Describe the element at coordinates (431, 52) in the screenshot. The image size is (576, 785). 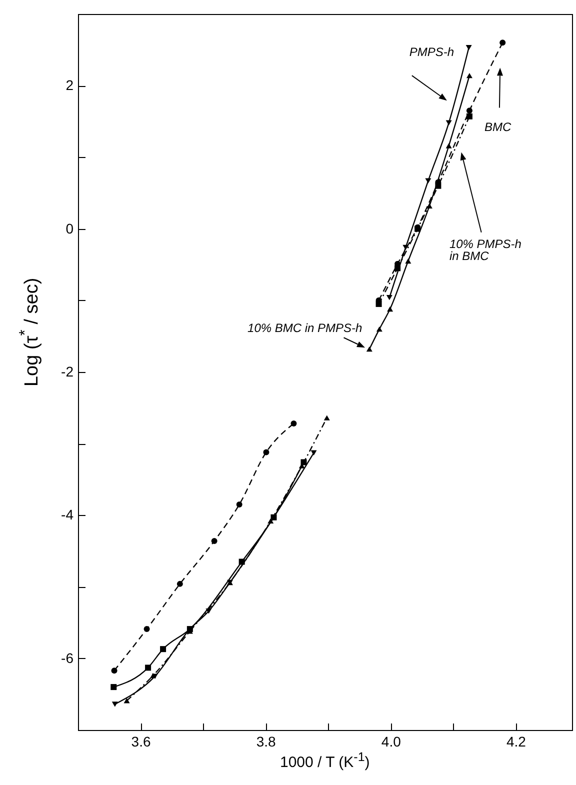
I see `series-label: PMPS-h` at that location.